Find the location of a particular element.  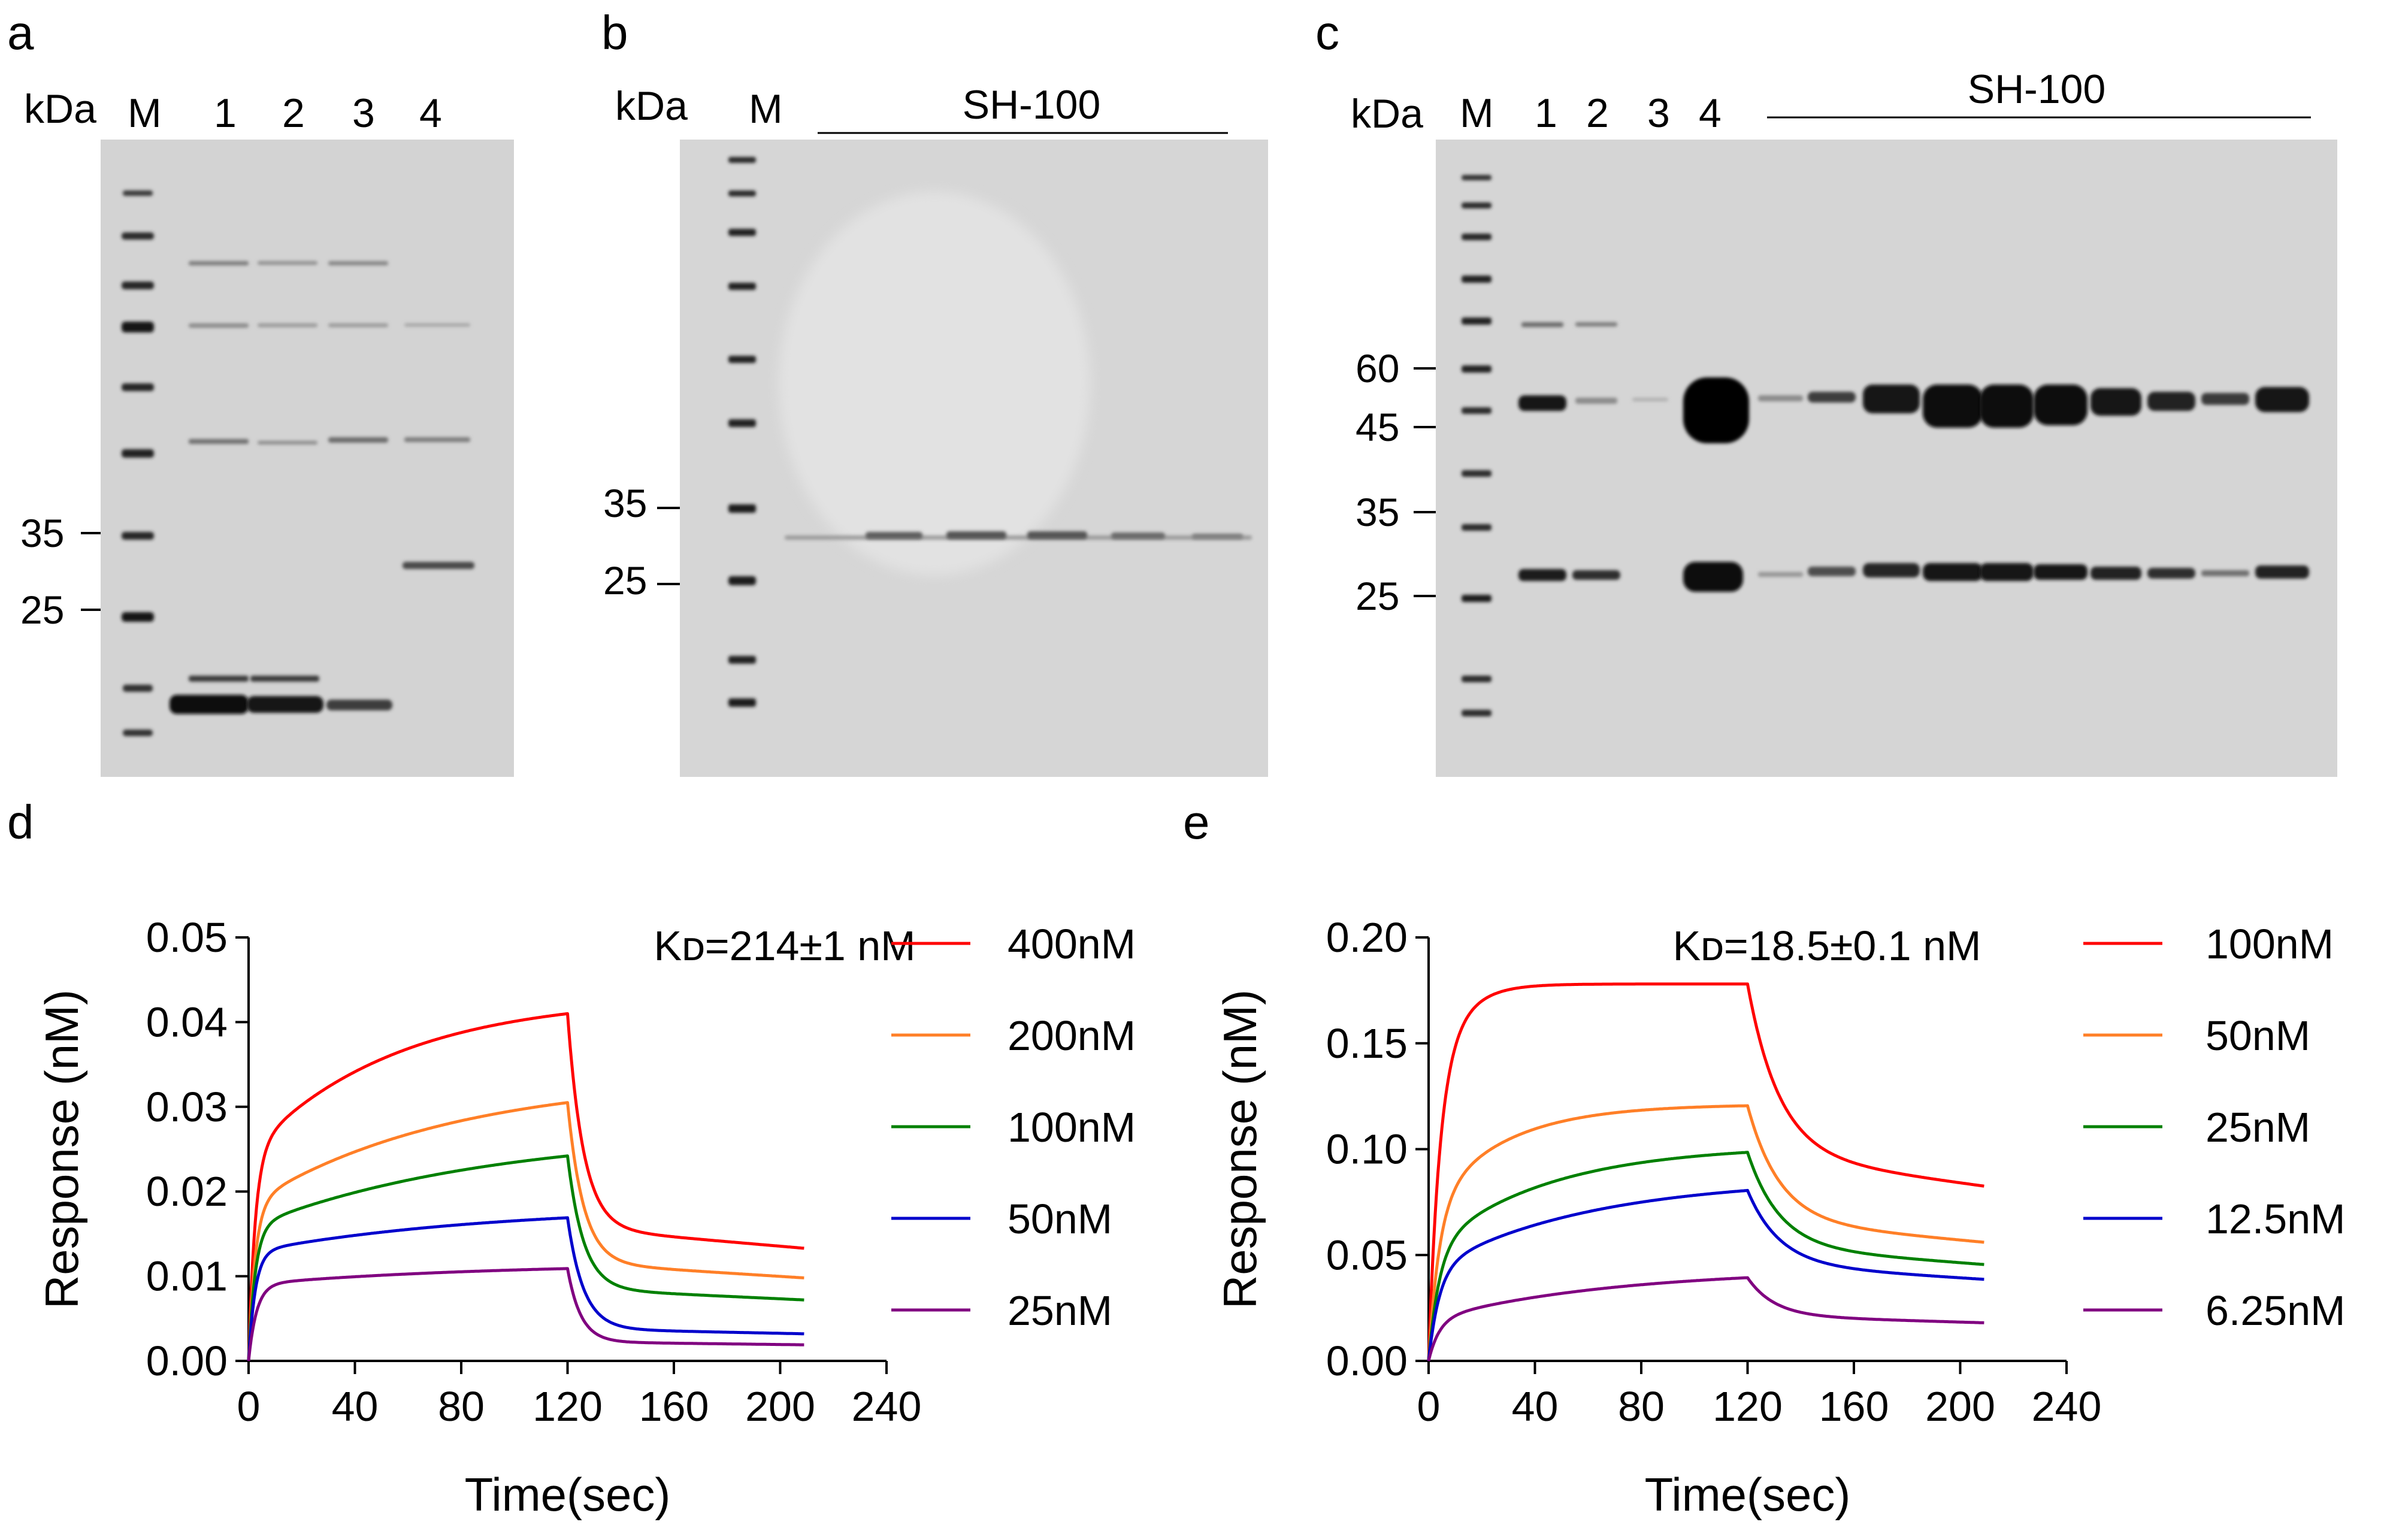

legend-label: 12.5nM is located at coordinates (2275, 1219).